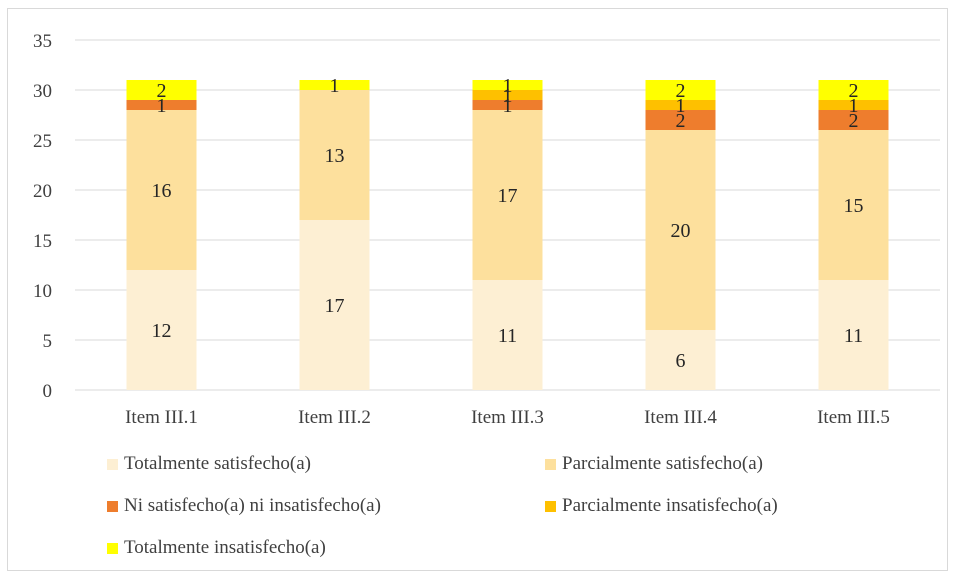 This screenshot has width=956, height=579. I want to click on x-tick-label: Item III.5, so click(853, 417).